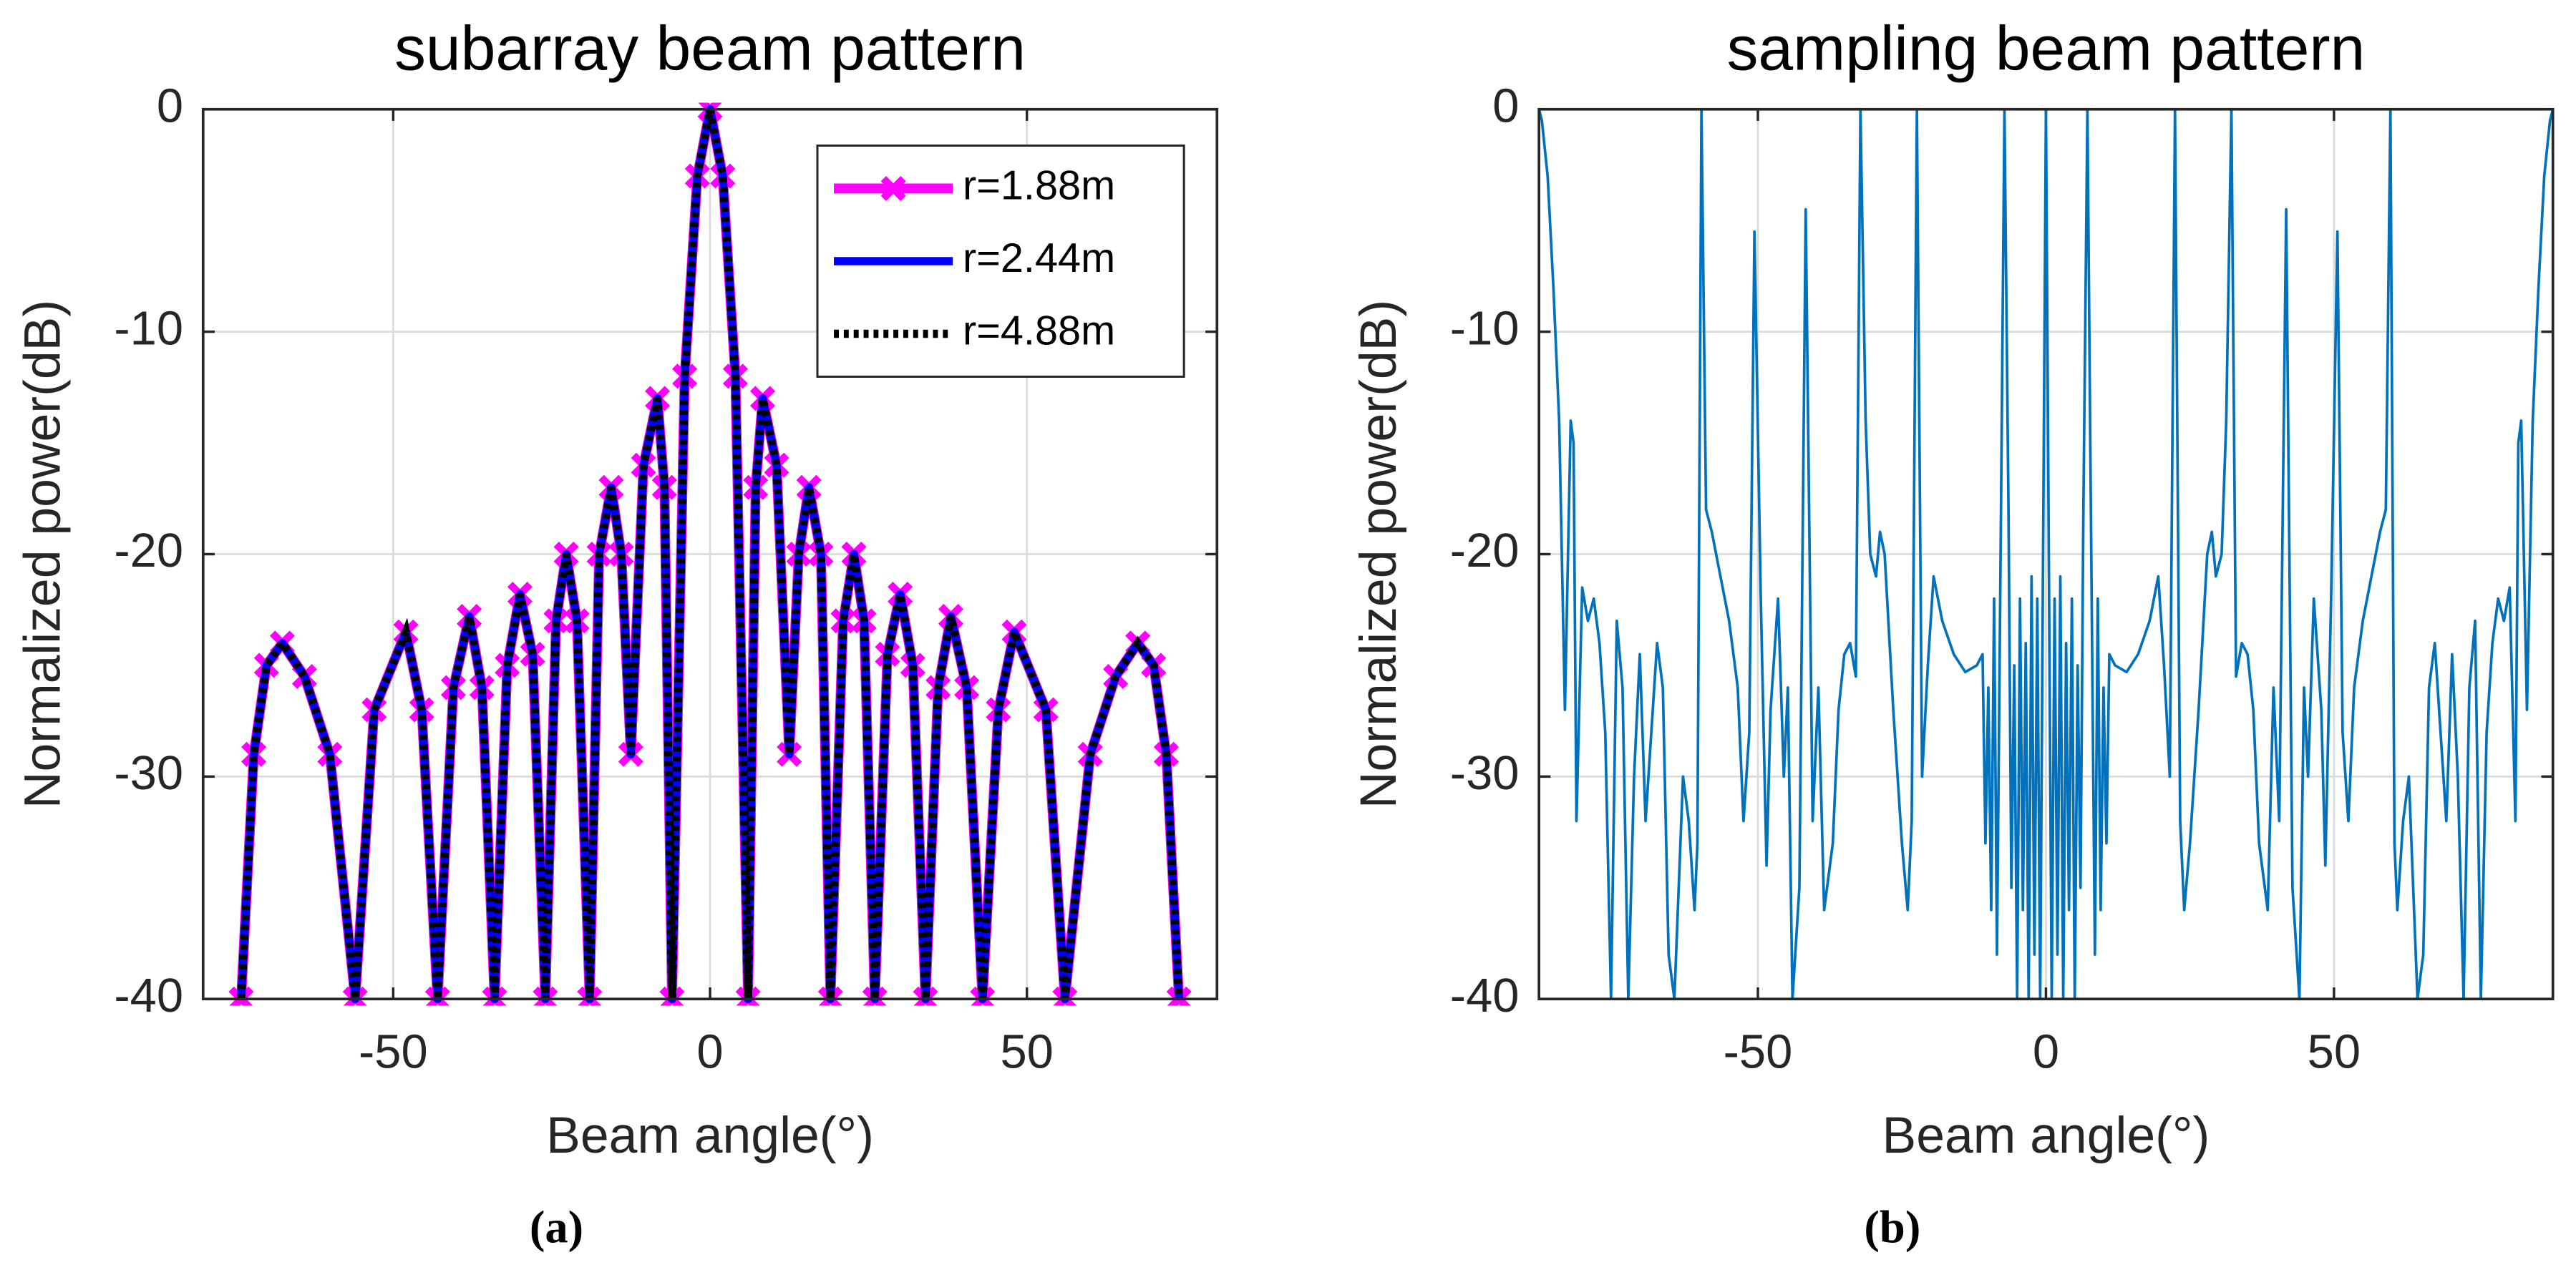  What do you see at coordinates (893, 188) in the screenshot?
I see `legend-marker` at bounding box center [893, 188].